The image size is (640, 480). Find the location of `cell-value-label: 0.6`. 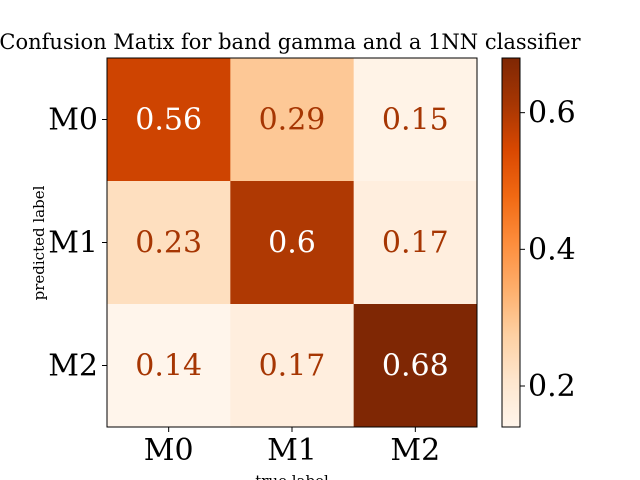

cell-value-label: 0.6 is located at coordinates (292, 243).